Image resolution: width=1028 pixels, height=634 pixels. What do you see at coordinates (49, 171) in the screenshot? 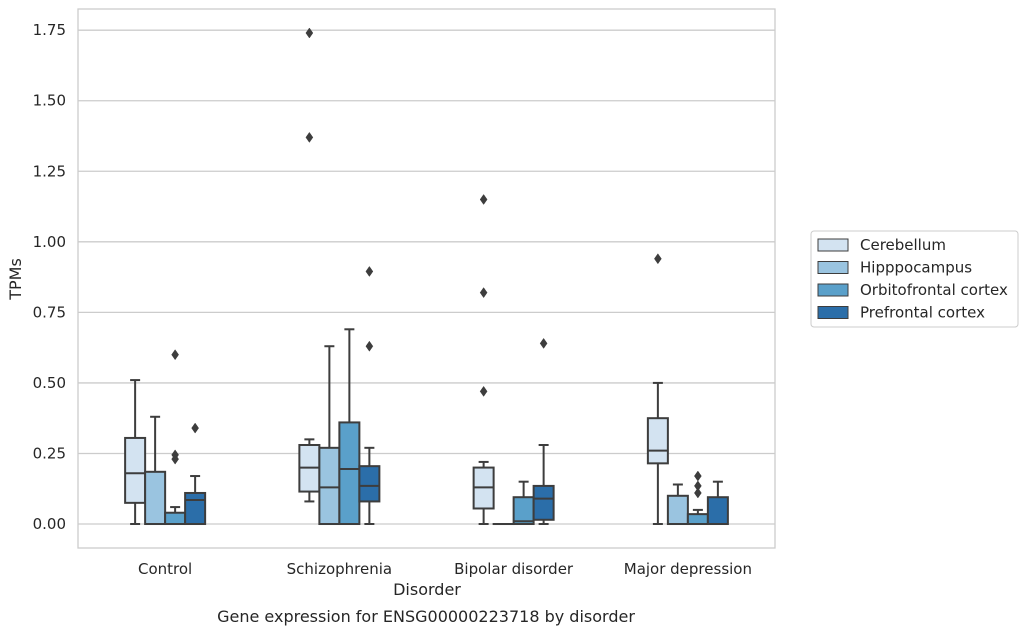
I see `y-tick-label: 1.25` at bounding box center [49, 171].